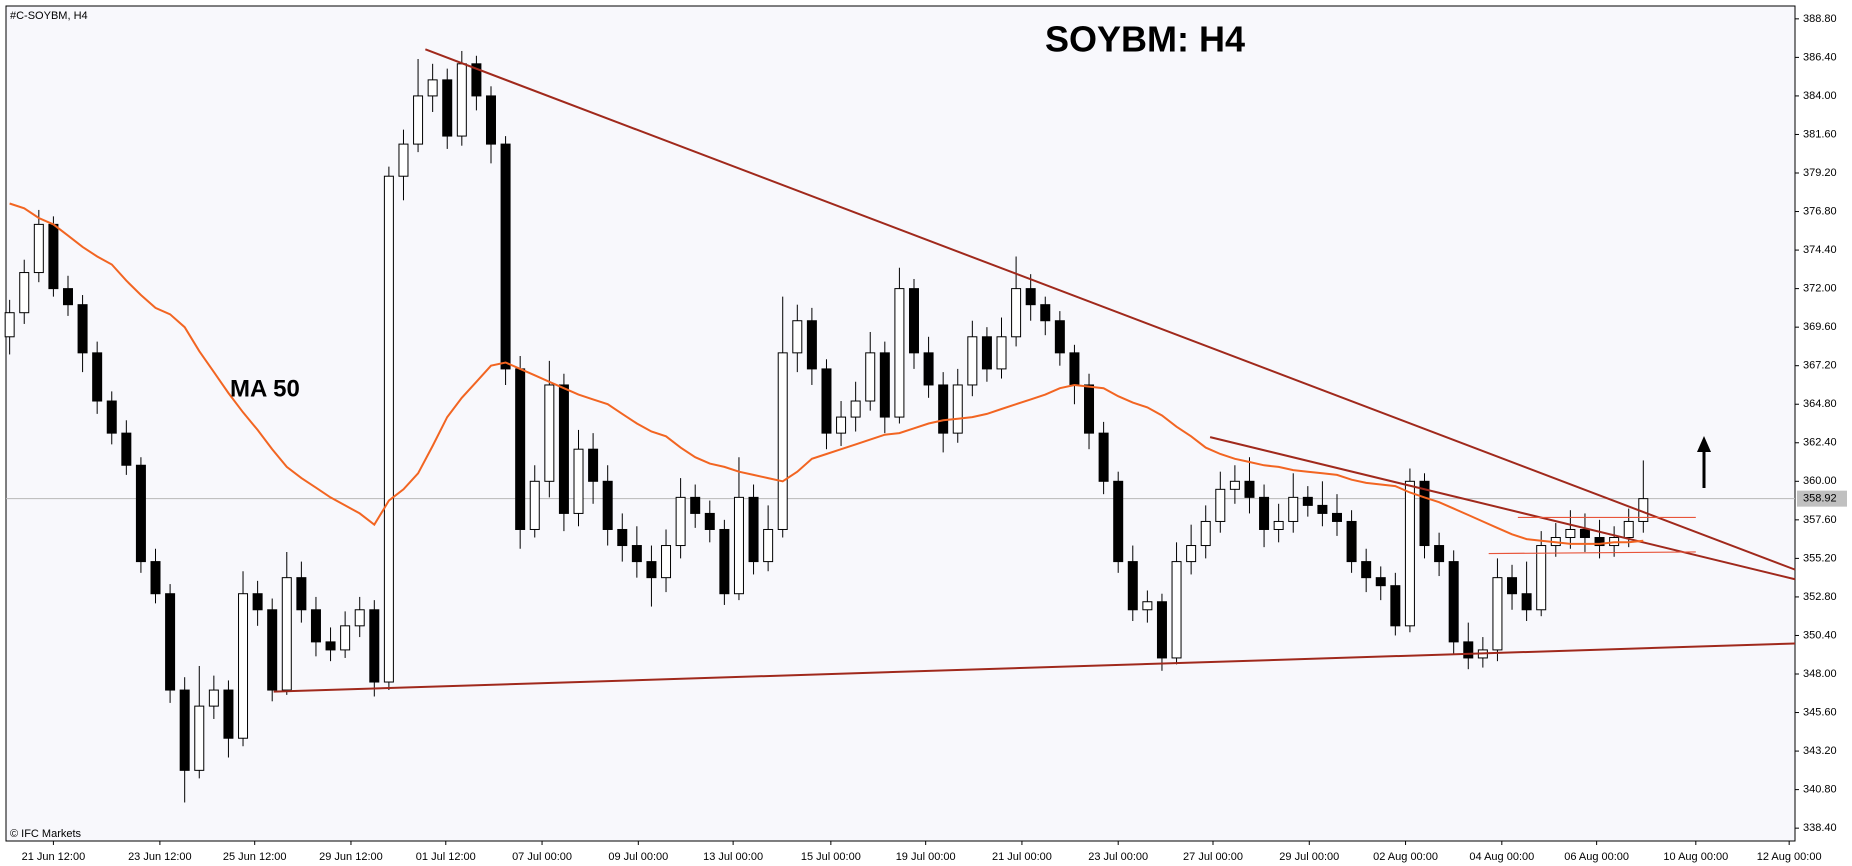 The image size is (1852, 866). I want to click on x-tick-label: 25 Jun 12:00, so click(255, 857).